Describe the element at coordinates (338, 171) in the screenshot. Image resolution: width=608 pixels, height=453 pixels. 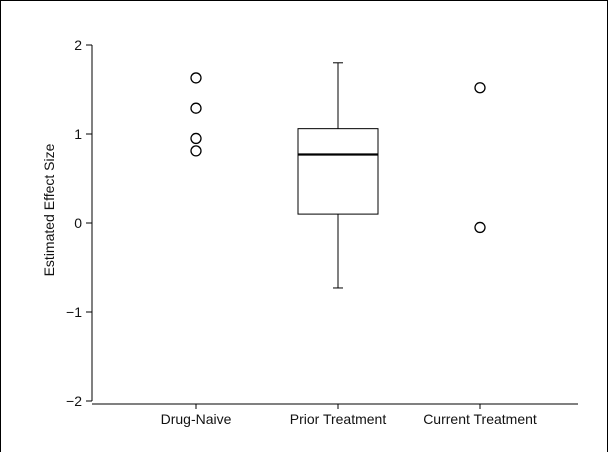
I see `box-iqr` at that location.